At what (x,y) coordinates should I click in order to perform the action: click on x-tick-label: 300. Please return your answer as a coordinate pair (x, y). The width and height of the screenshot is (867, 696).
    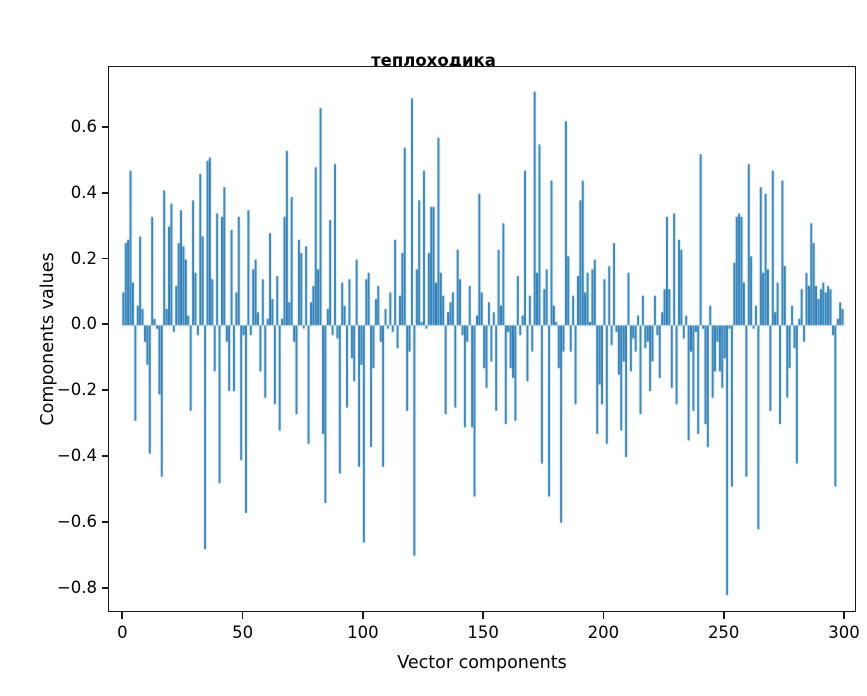
    Looking at the image, I should click on (844, 632).